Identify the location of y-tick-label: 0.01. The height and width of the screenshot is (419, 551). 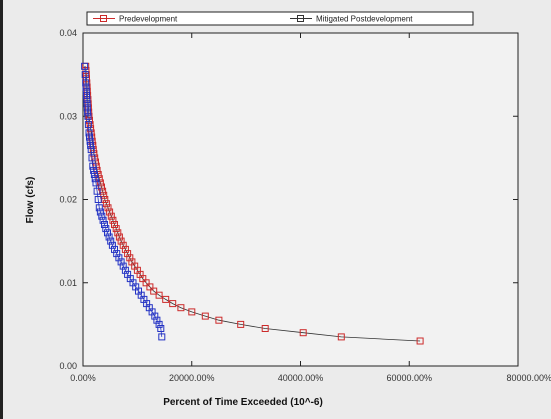
(68, 283).